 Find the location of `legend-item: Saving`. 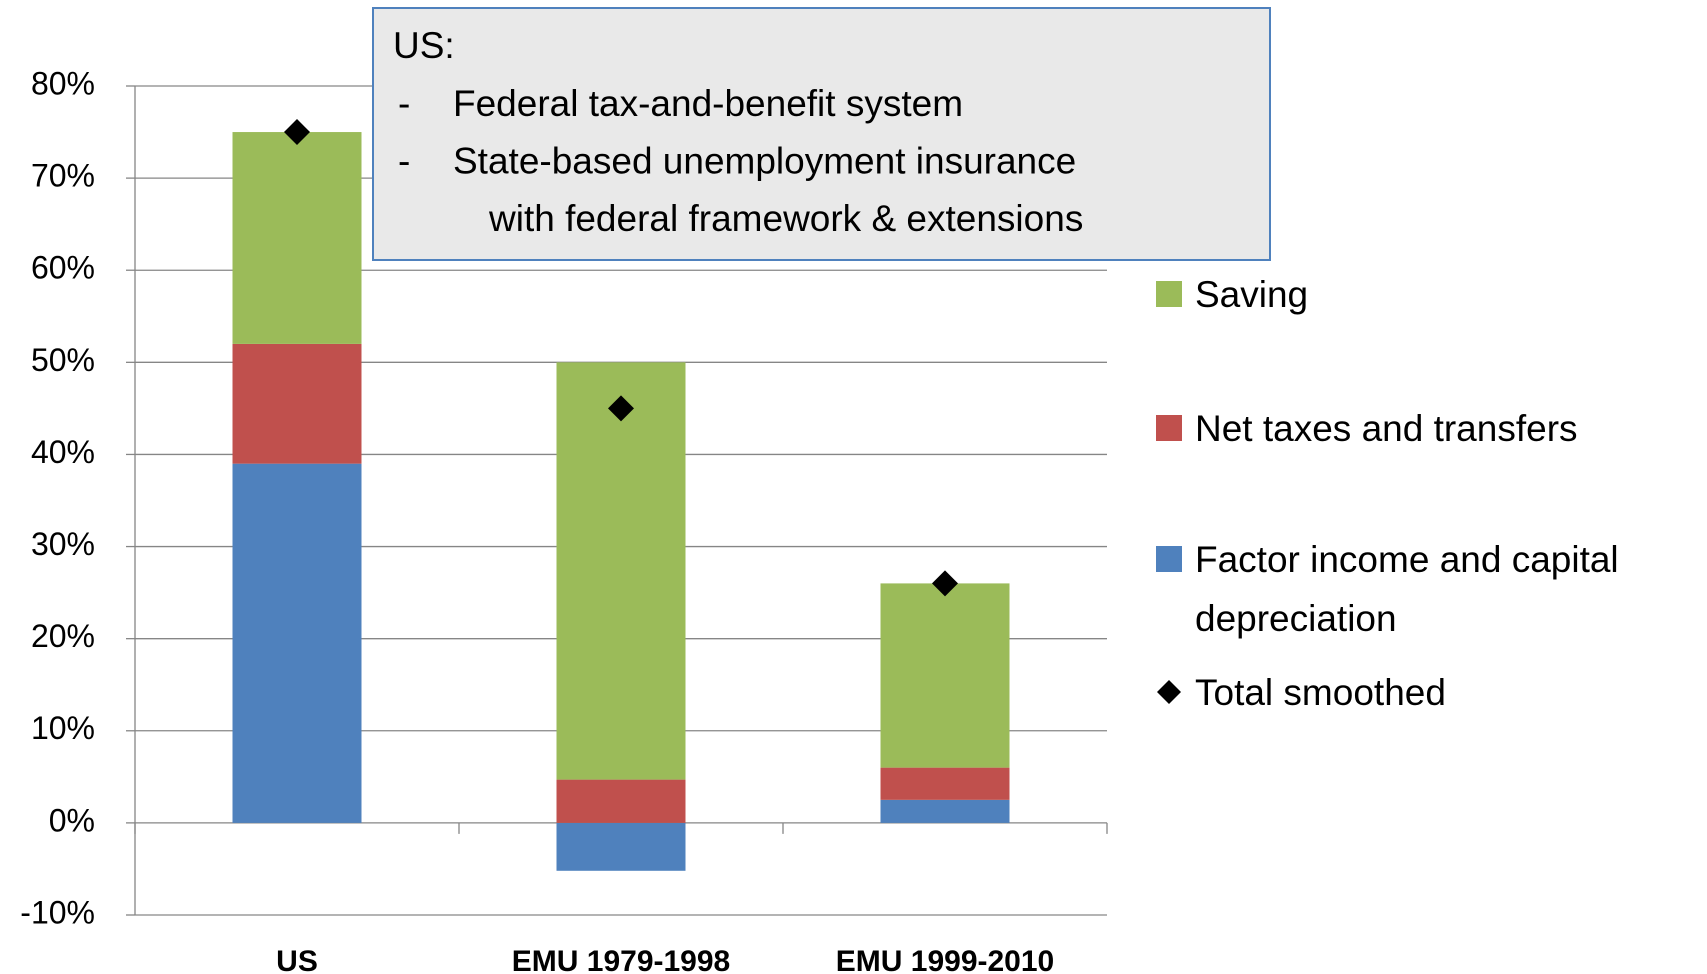

legend-item: Saving is located at coordinates (1428, 294).